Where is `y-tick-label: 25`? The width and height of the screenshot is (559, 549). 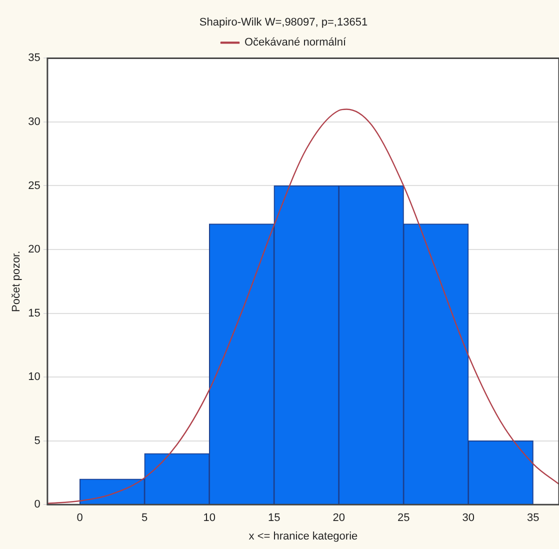
y-tick-label: 25 is located at coordinates (34, 186).